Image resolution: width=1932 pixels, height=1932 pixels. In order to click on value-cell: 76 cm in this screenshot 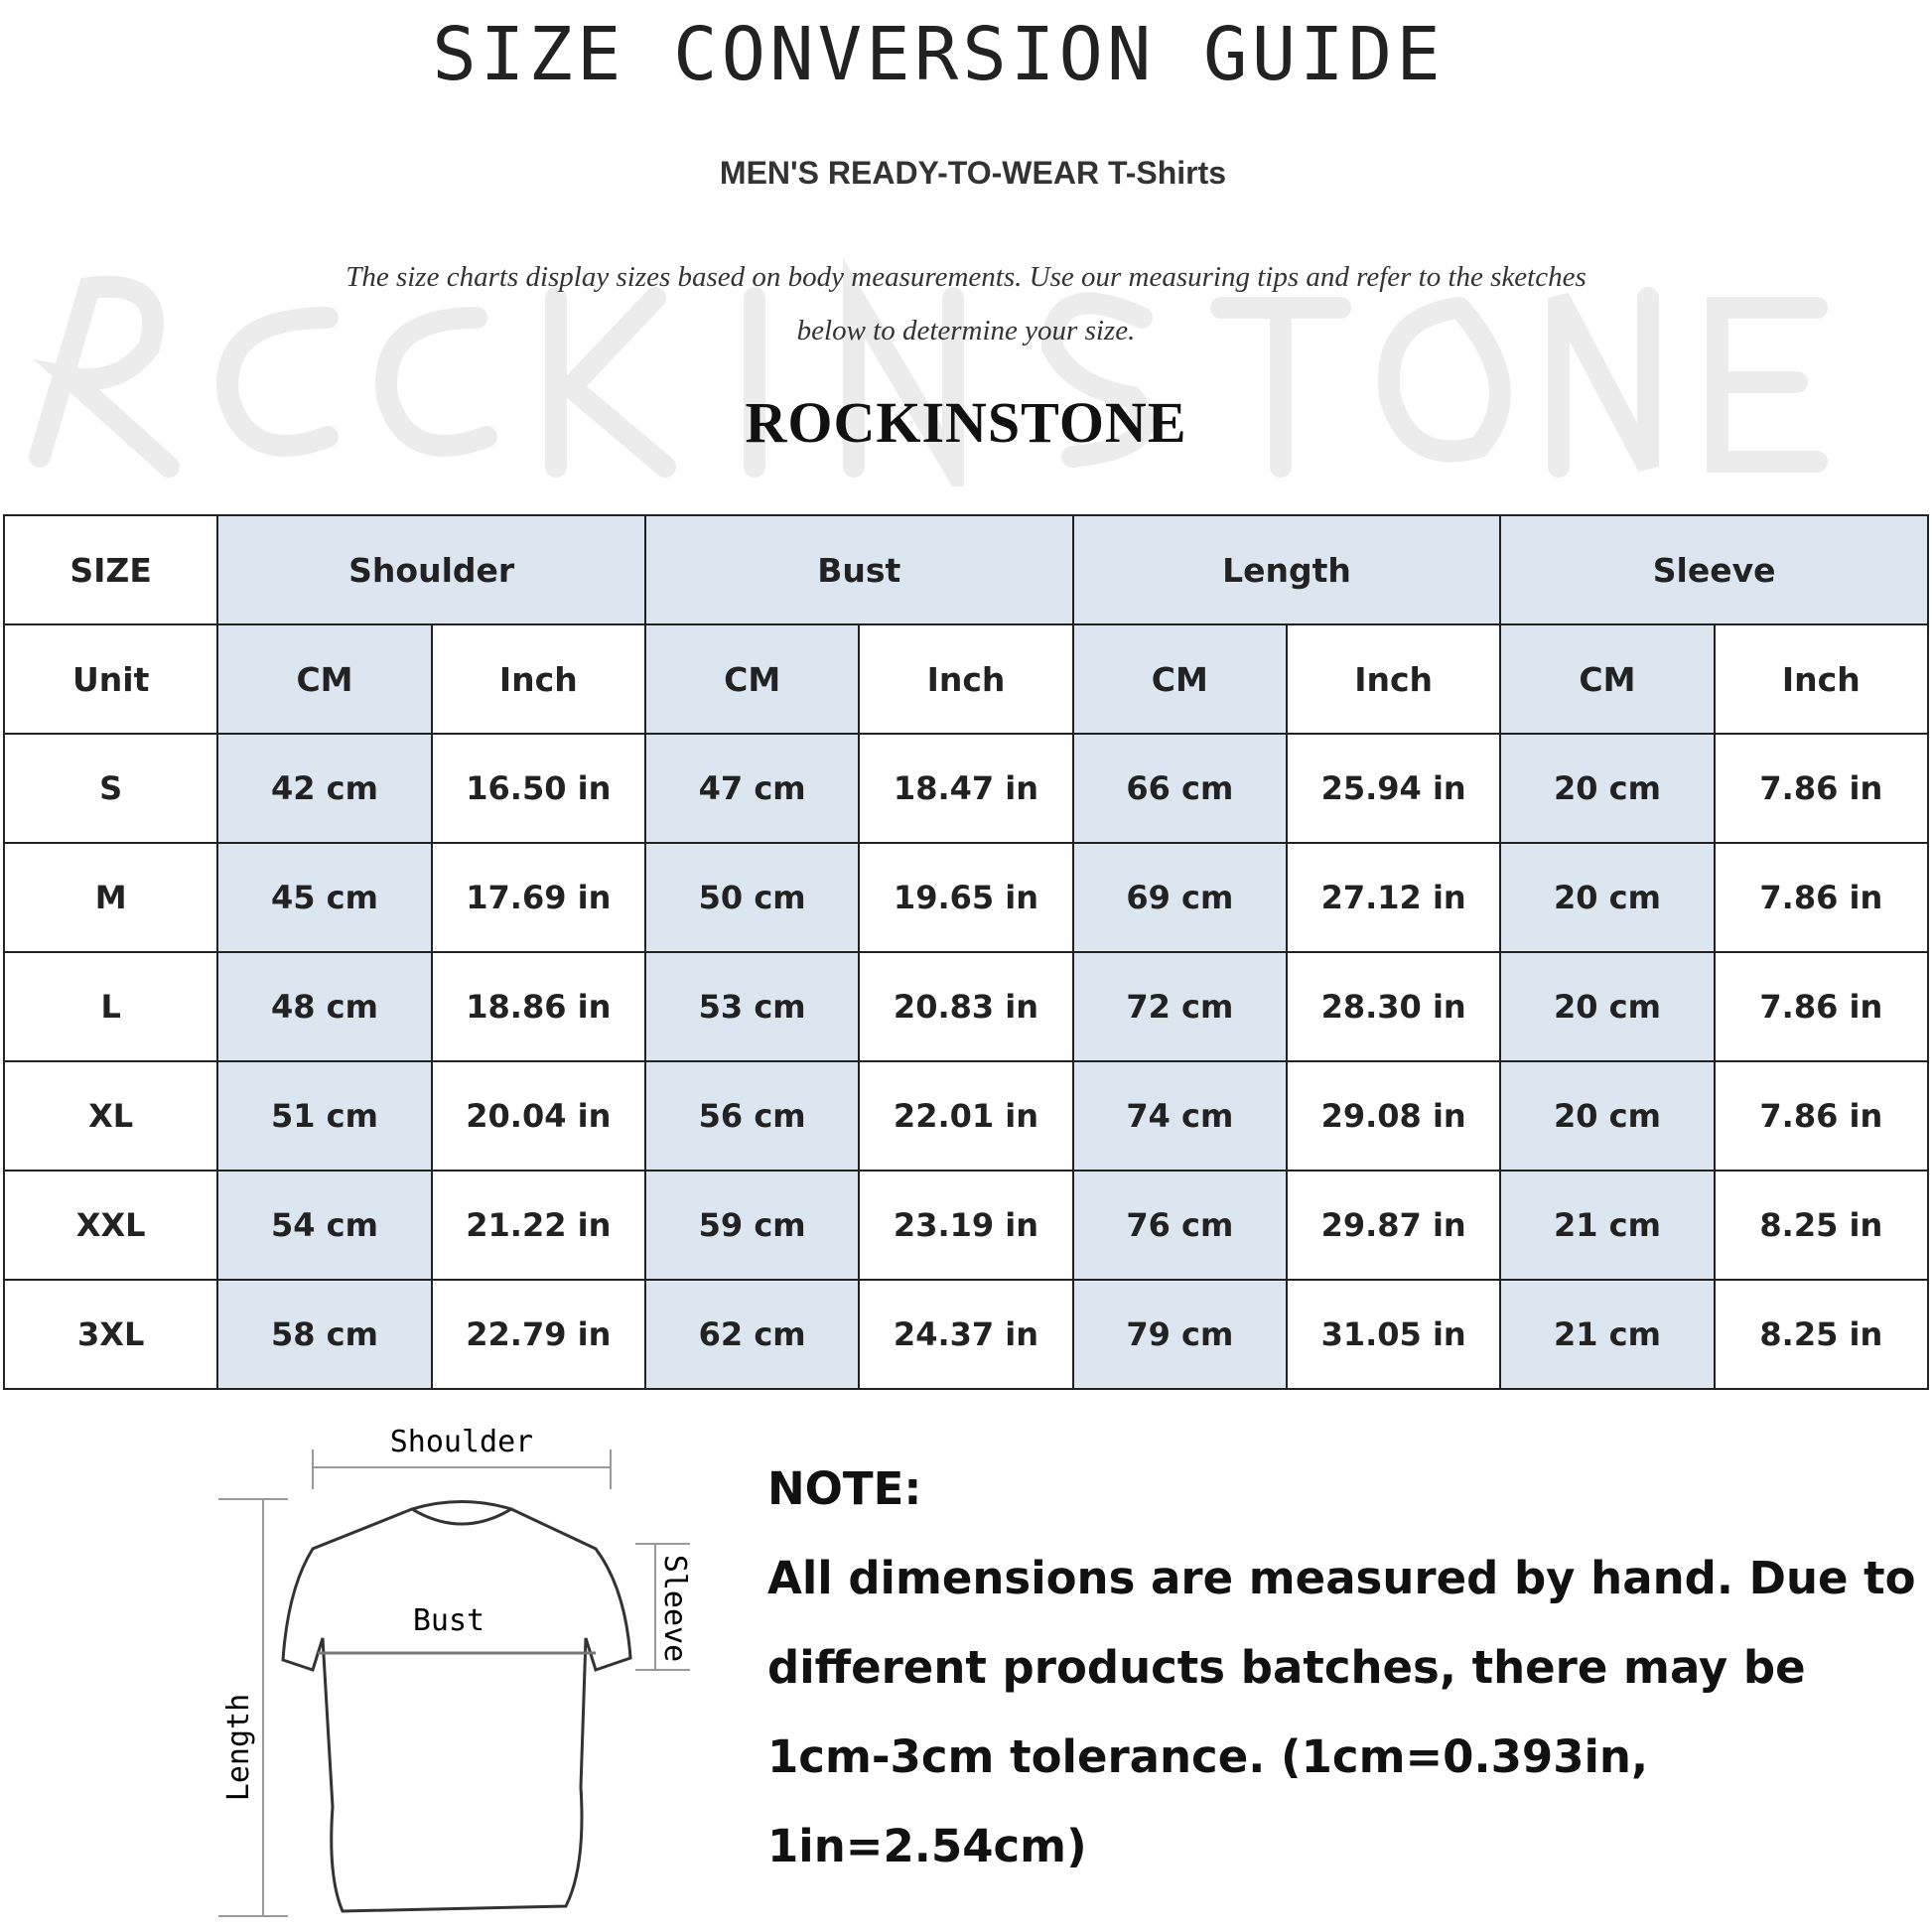, I will do `click(1180, 1225)`.